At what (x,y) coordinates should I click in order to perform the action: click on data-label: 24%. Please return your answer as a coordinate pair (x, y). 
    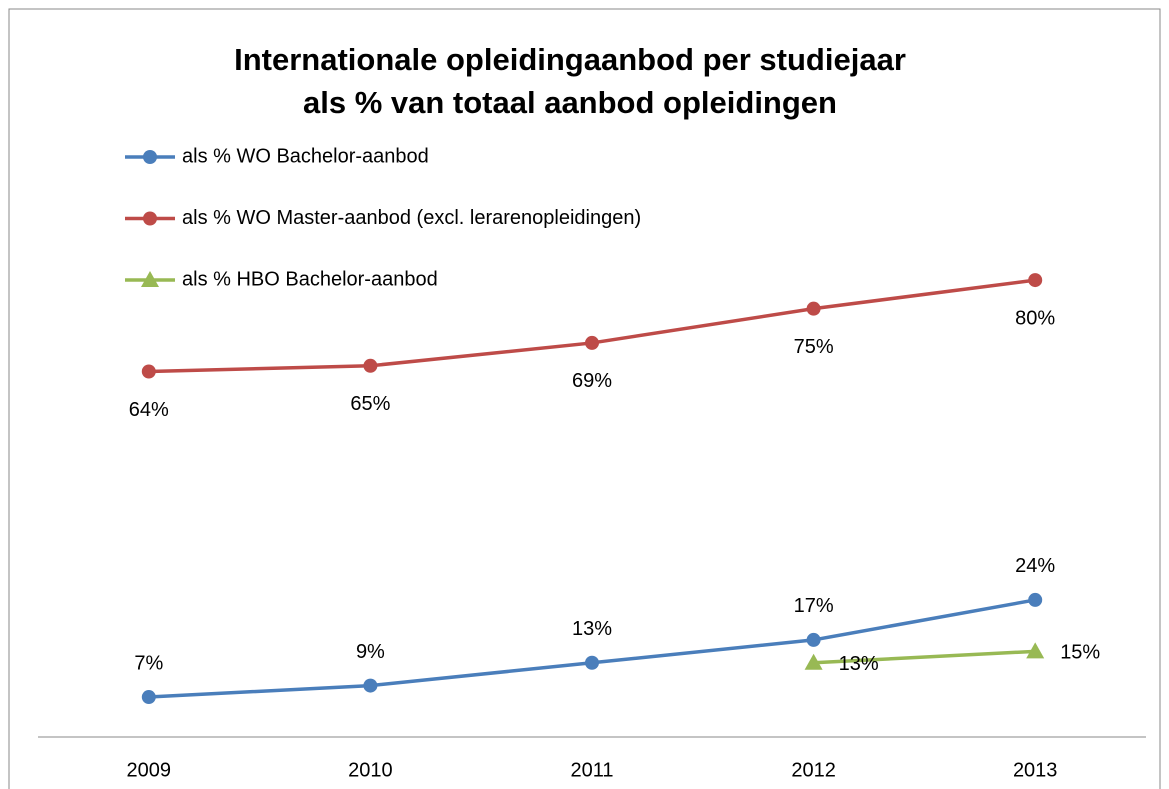
    Looking at the image, I should click on (1035, 566).